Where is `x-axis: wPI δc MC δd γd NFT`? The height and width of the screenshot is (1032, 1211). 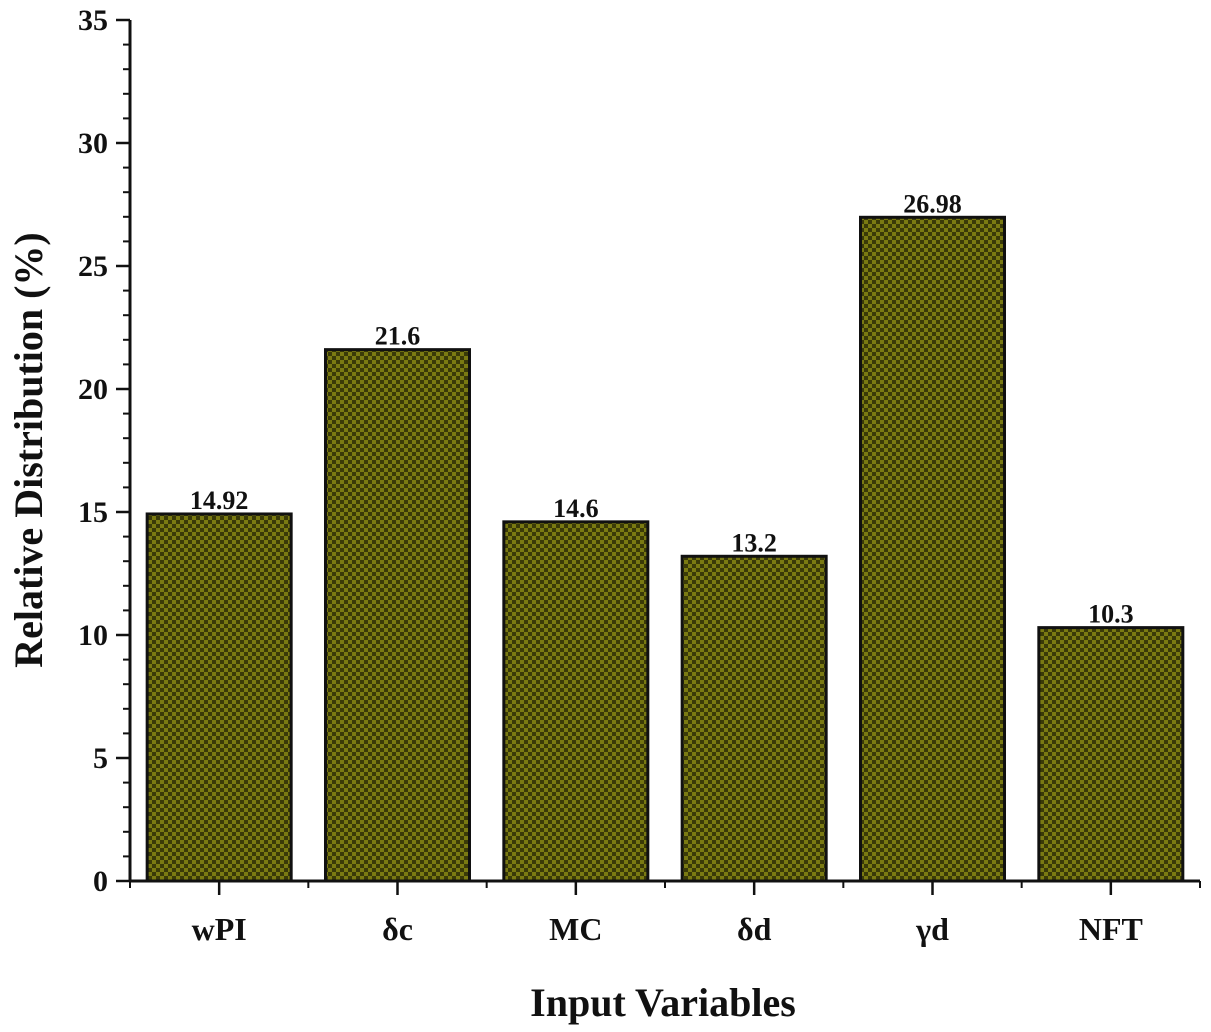
x-axis: wPI δc MC δd γd NFT is located at coordinates (665, 913).